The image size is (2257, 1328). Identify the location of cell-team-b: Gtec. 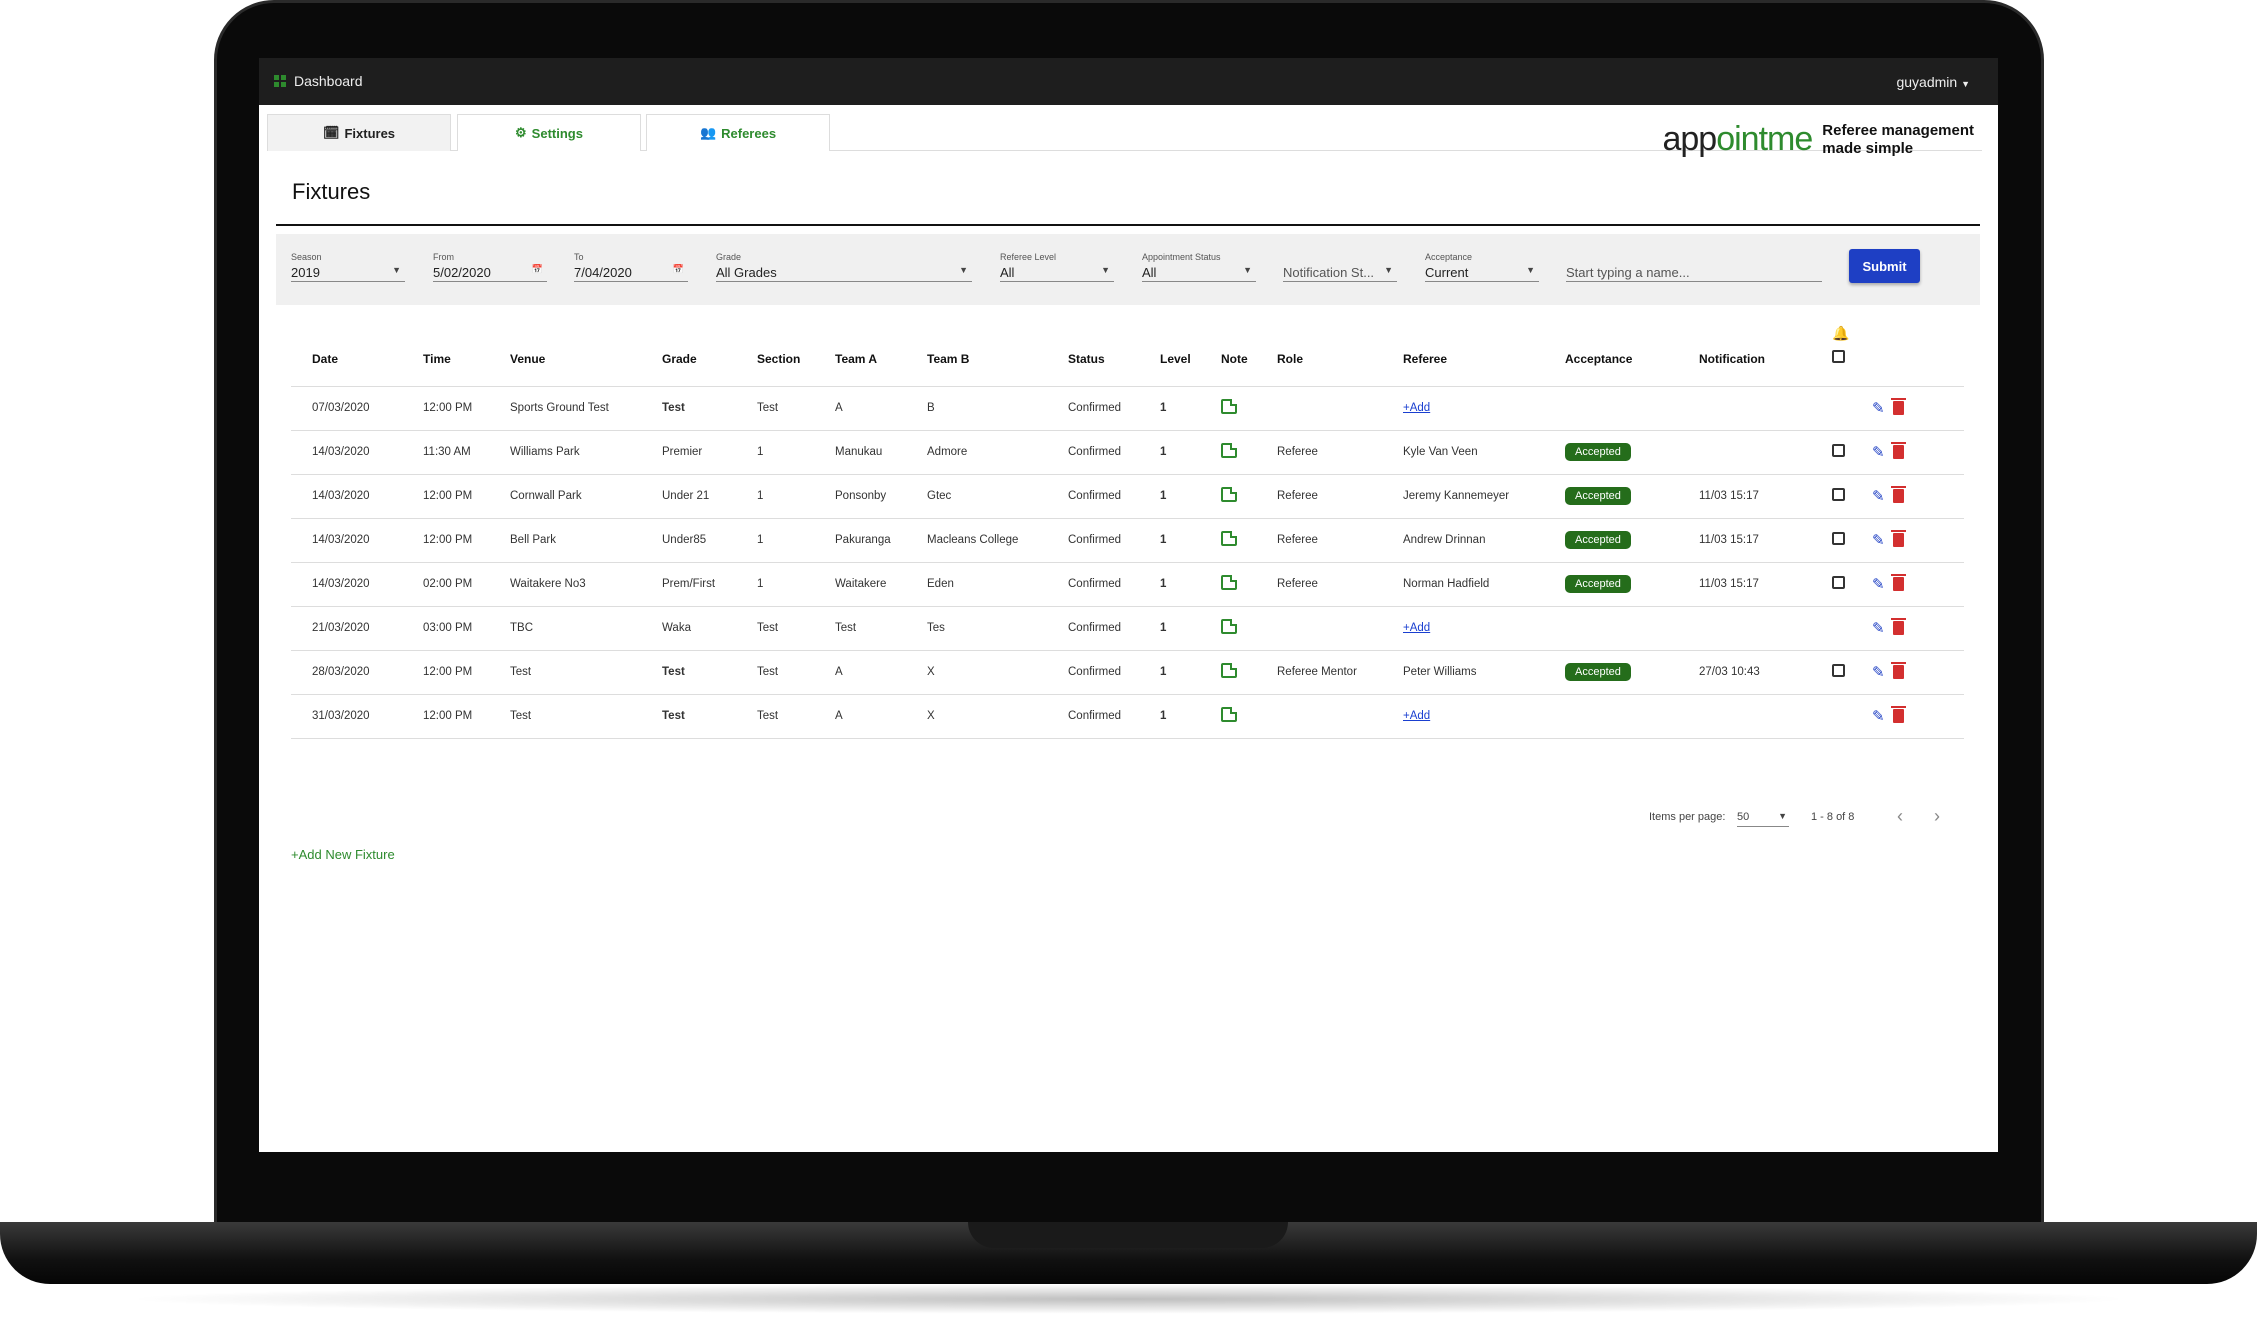
(997, 495).